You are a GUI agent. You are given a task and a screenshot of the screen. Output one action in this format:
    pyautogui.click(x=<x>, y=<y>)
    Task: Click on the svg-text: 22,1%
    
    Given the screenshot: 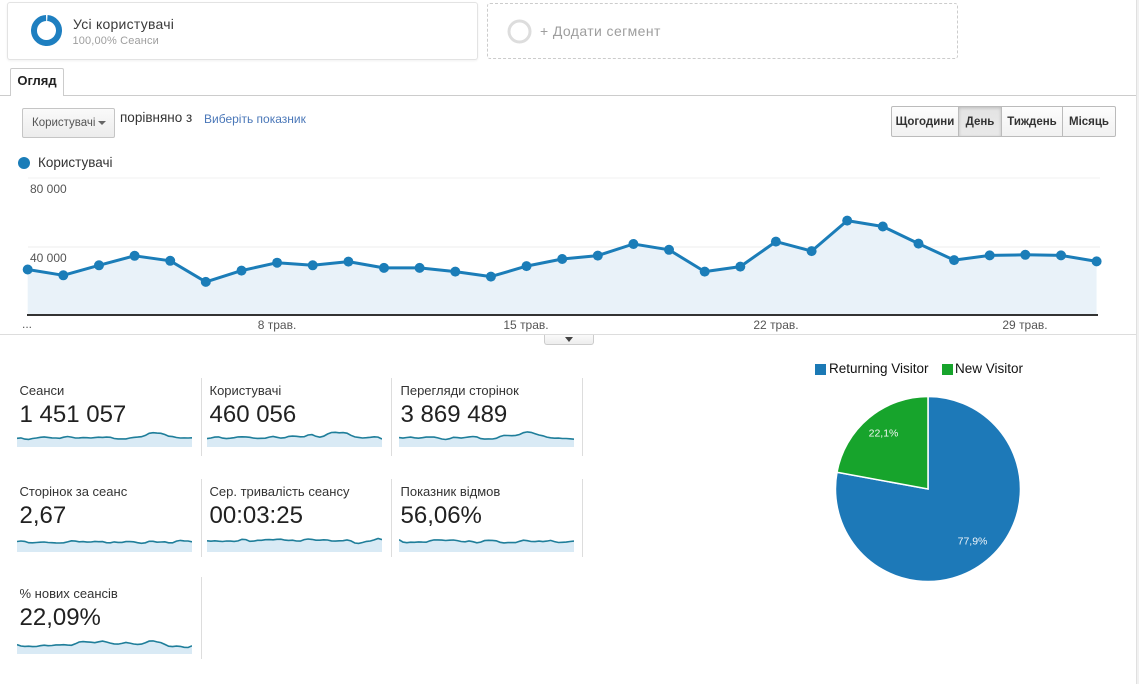 What is the action you would take?
    pyautogui.click(x=883, y=433)
    